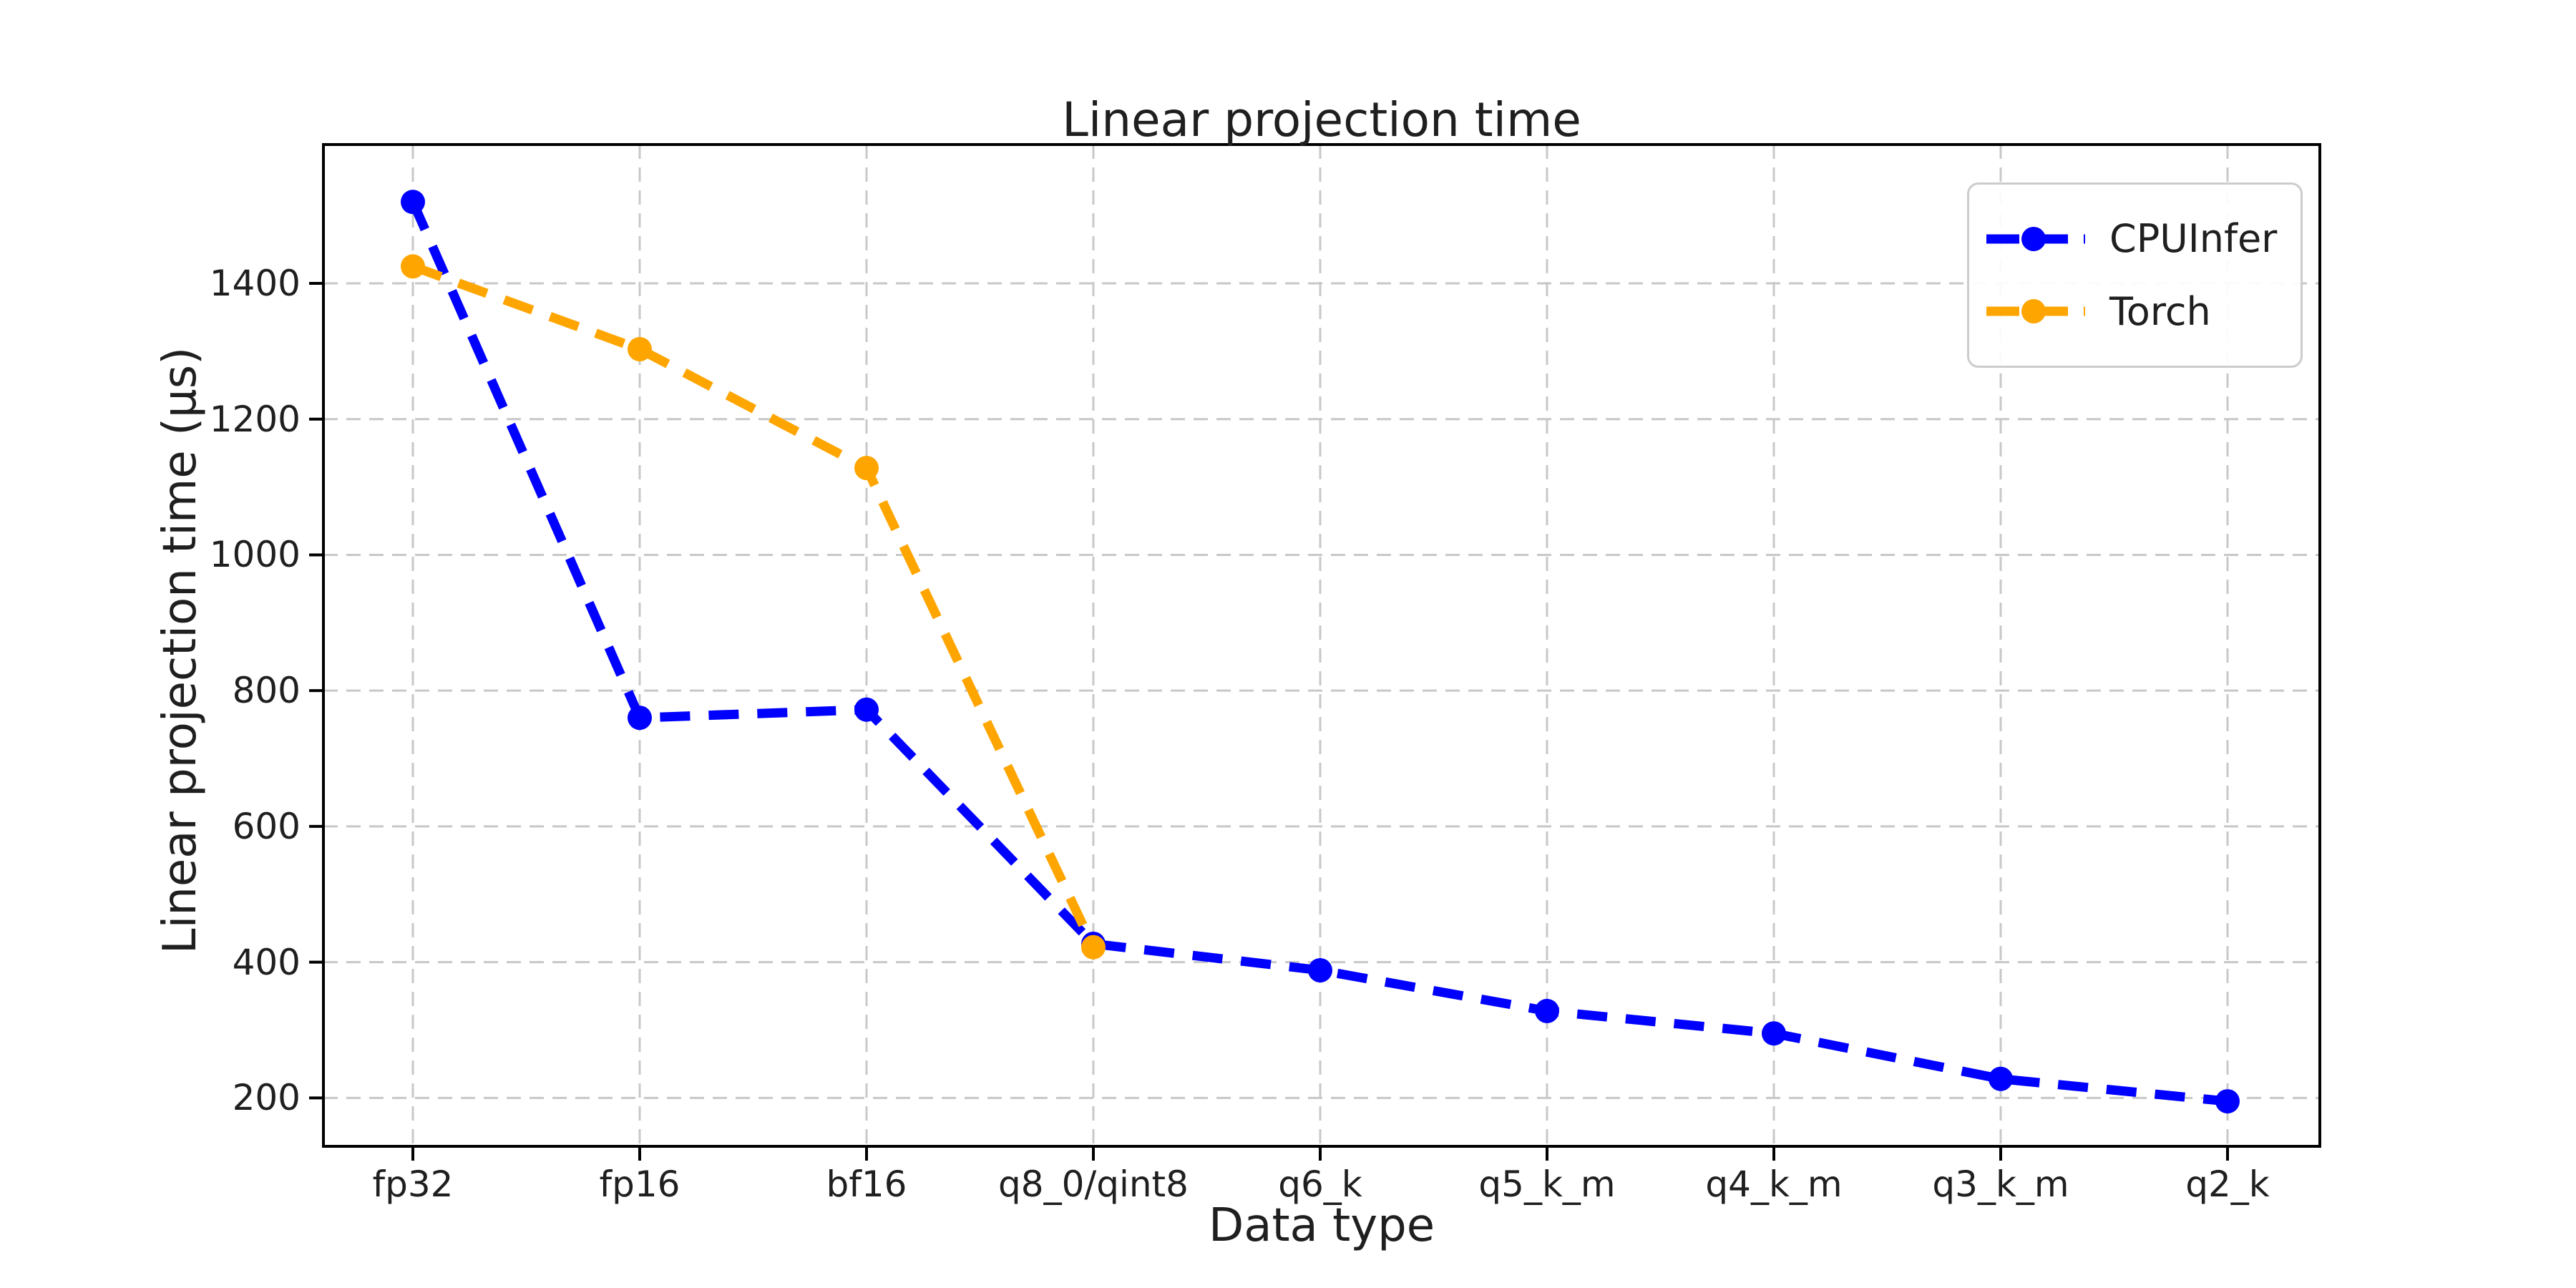  I want to click on x-tick-label: q2_k, so click(2227, 1184).